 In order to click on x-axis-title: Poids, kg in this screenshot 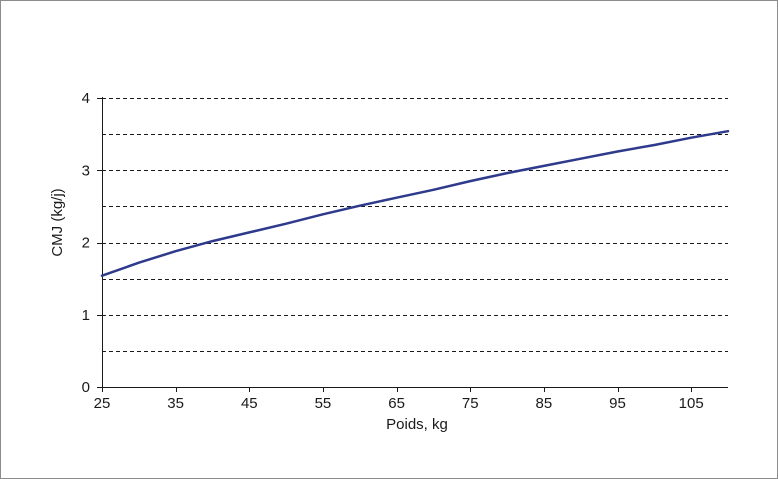, I will do `click(417, 424)`.